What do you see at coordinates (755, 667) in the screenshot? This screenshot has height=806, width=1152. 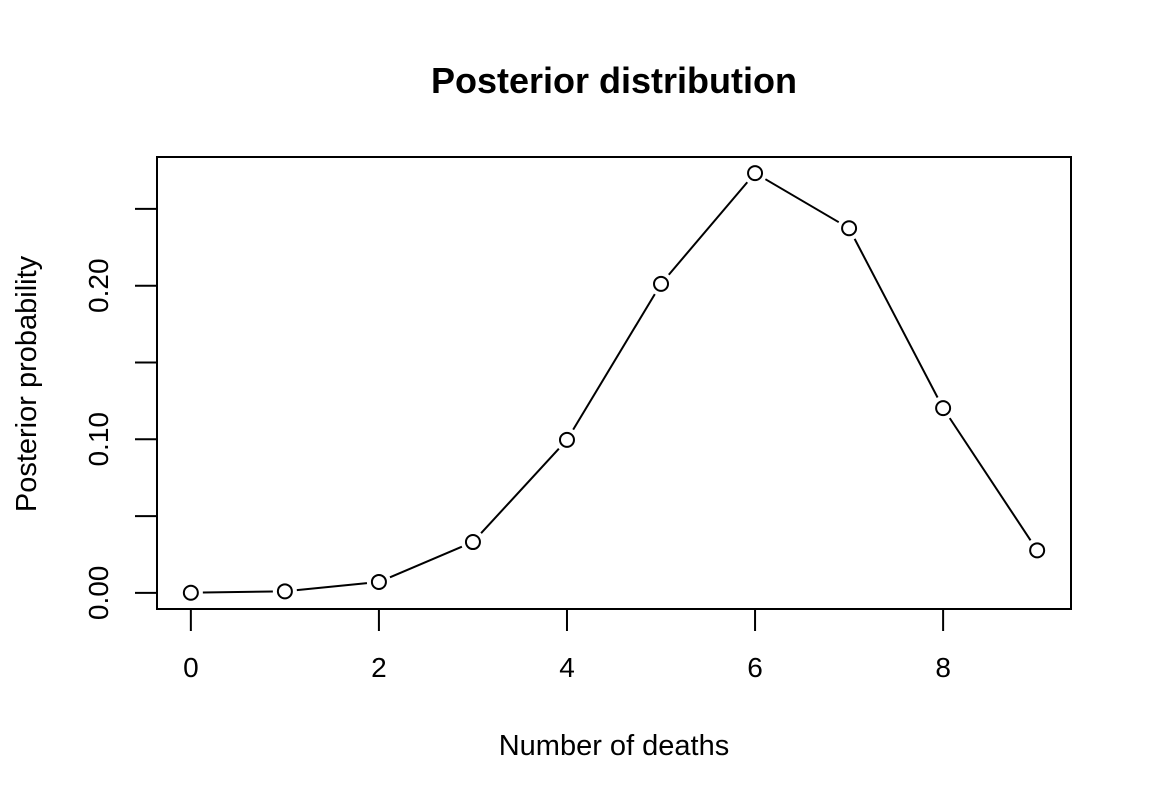 I see `x-tick-label: 6` at bounding box center [755, 667].